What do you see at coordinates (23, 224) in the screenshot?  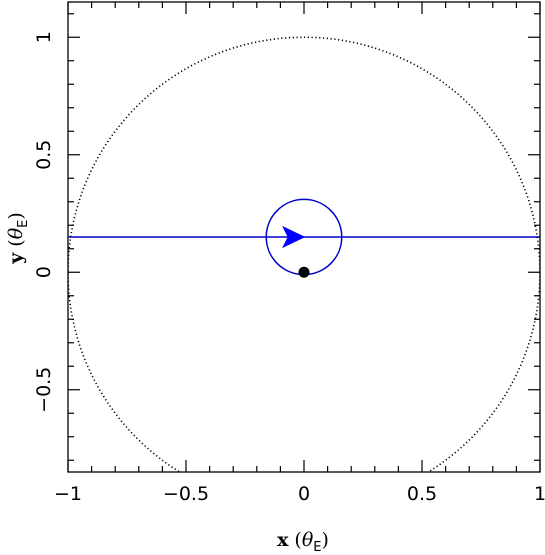 I see `y-axis-label-subscript: E` at bounding box center [23, 224].